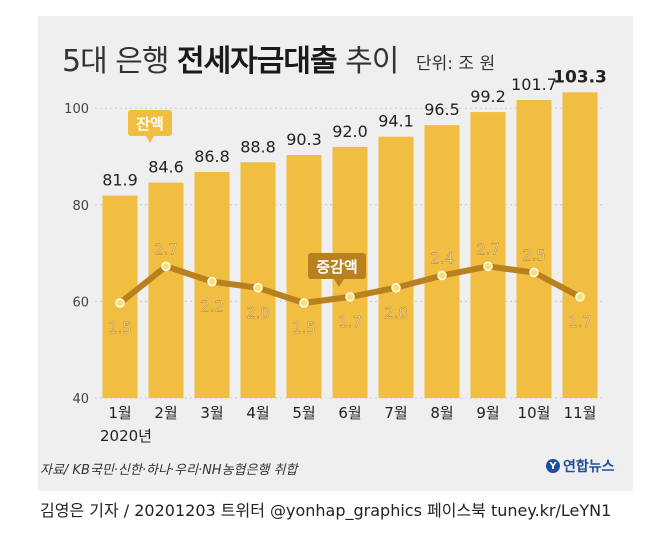 This screenshot has height=555, width=653. What do you see at coordinates (126, 436) in the screenshot?
I see `year-label: 2020년` at bounding box center [126, 436].